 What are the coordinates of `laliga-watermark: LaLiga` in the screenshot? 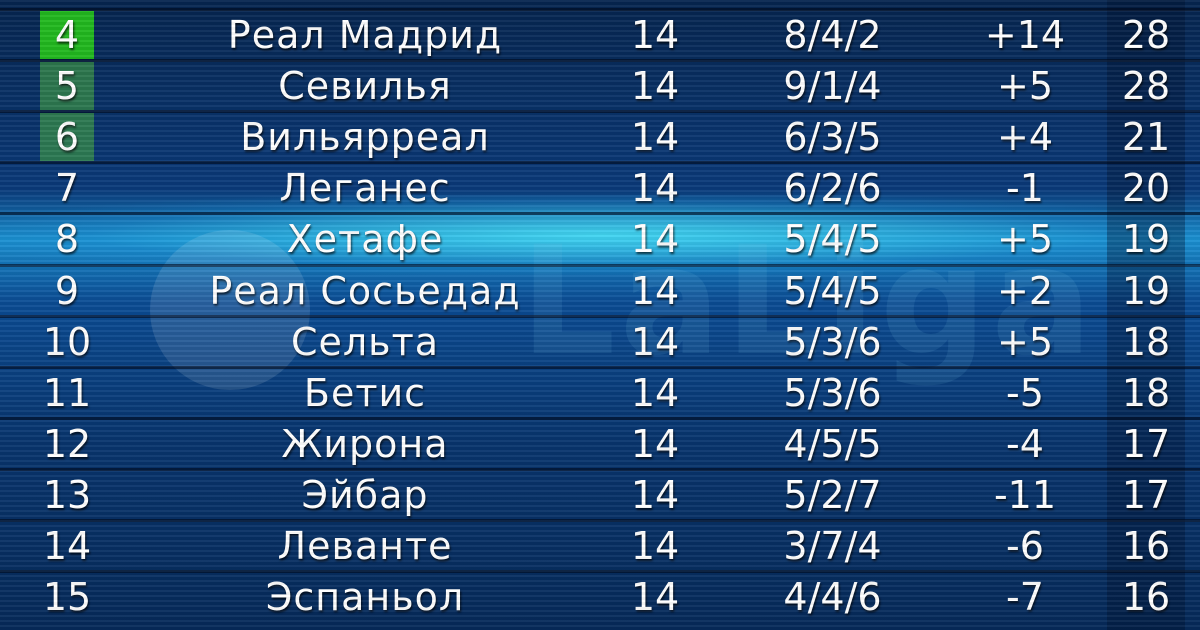 It's located at (808, 302).